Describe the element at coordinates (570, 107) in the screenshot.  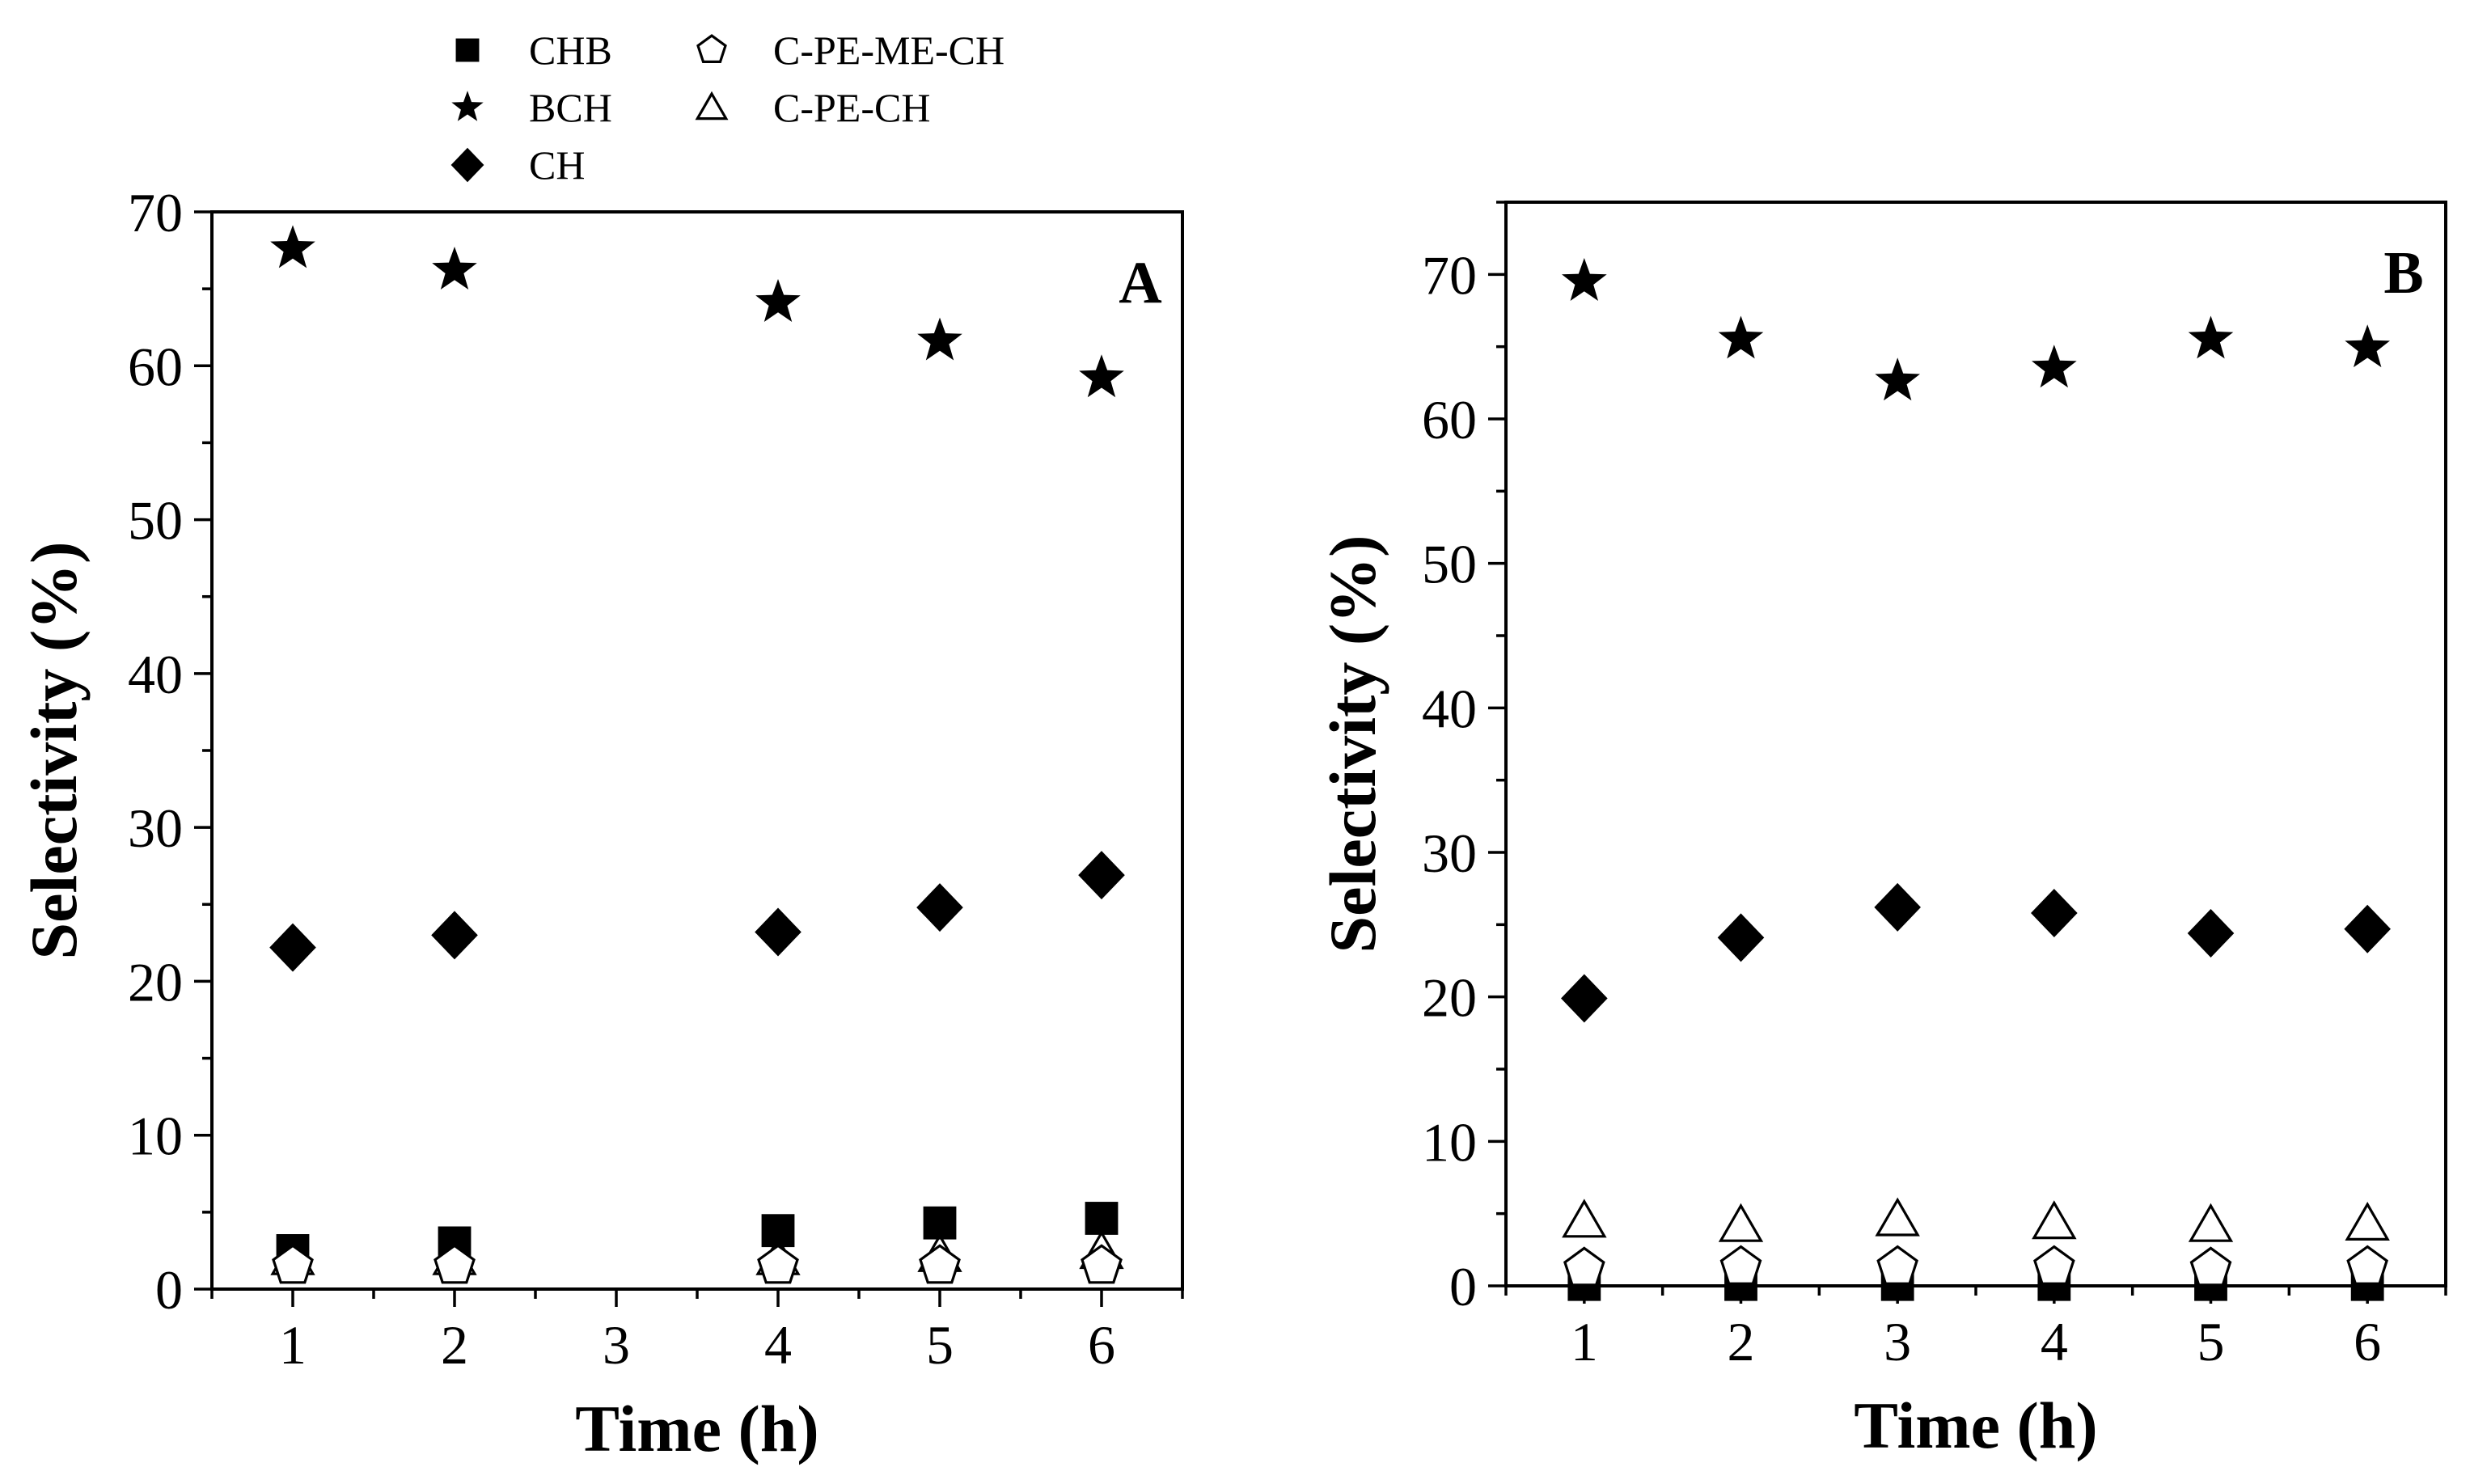
I see `legend-label: BCH` at that location.